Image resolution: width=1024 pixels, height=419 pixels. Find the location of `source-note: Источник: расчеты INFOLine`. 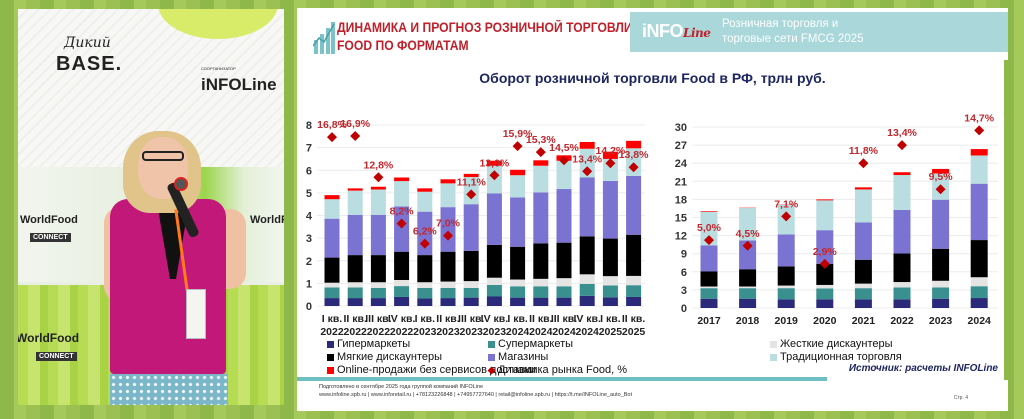

source-note: Источник: расчеты INFOLine is located at coordinates (923, 368).